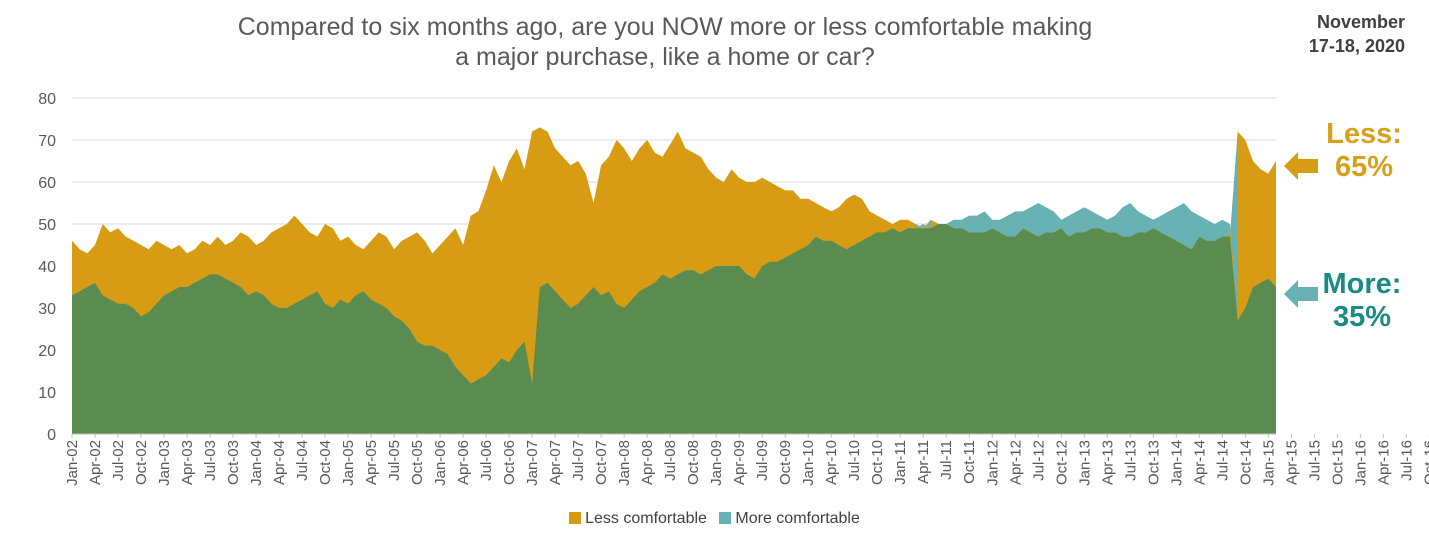 This screenshot has height=534, width=1429. What do you see at coordinates (1362, 284) in the screenshot?
I see `more-callout-label: More:` at bounding box center [1362, 284].